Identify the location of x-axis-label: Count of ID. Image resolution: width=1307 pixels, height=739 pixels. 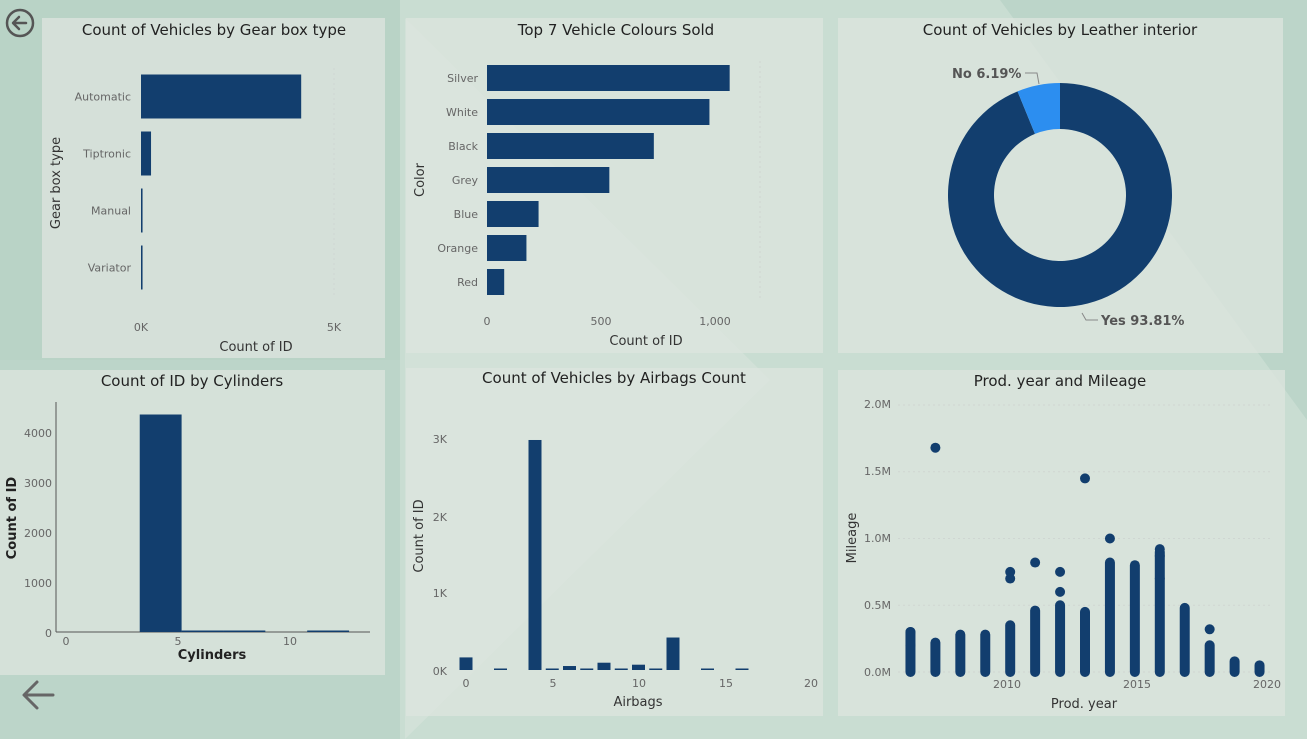
(645, 341).